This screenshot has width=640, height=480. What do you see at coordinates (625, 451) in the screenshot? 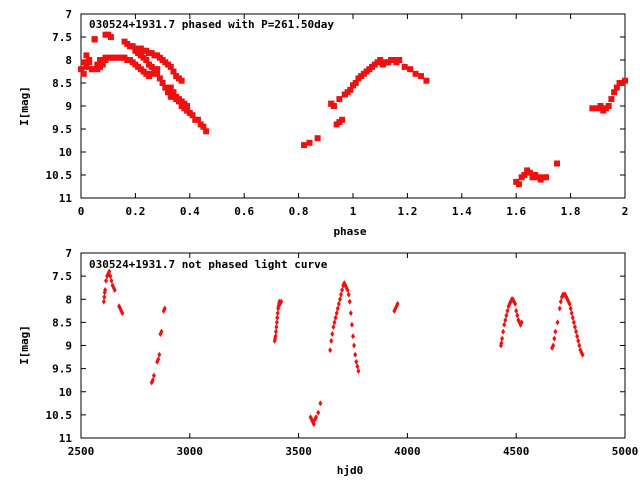
I see `x-tick-label: 5000` at bounding box center [625, 451].